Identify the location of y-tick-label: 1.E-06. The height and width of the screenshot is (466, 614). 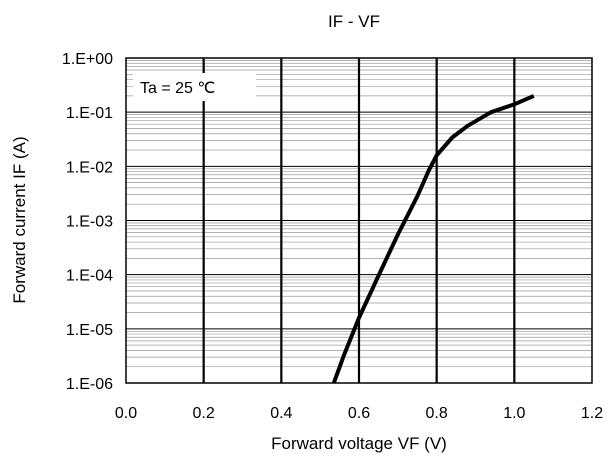
(89, 384).